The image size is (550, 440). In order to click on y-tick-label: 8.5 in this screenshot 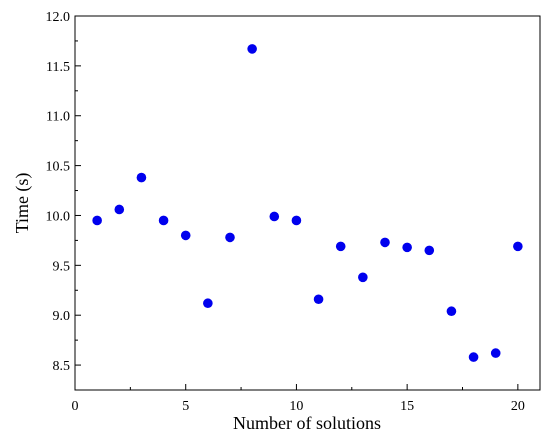, I will do `click(62, 366)`.